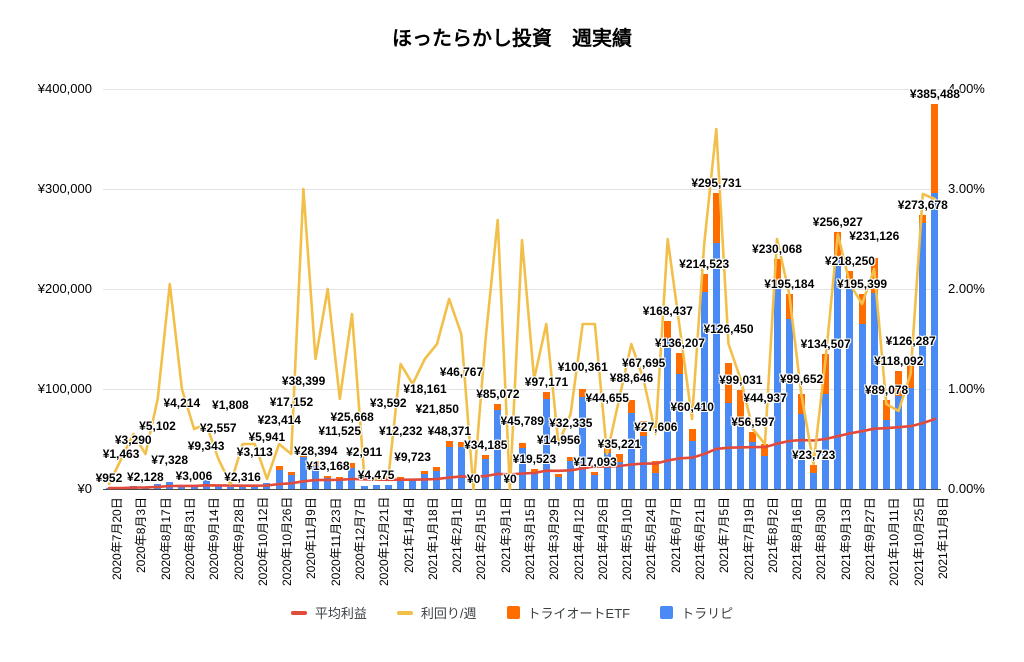  I want to click on x-axis-tick-label: 2021年8月16日, so click(797, 538).